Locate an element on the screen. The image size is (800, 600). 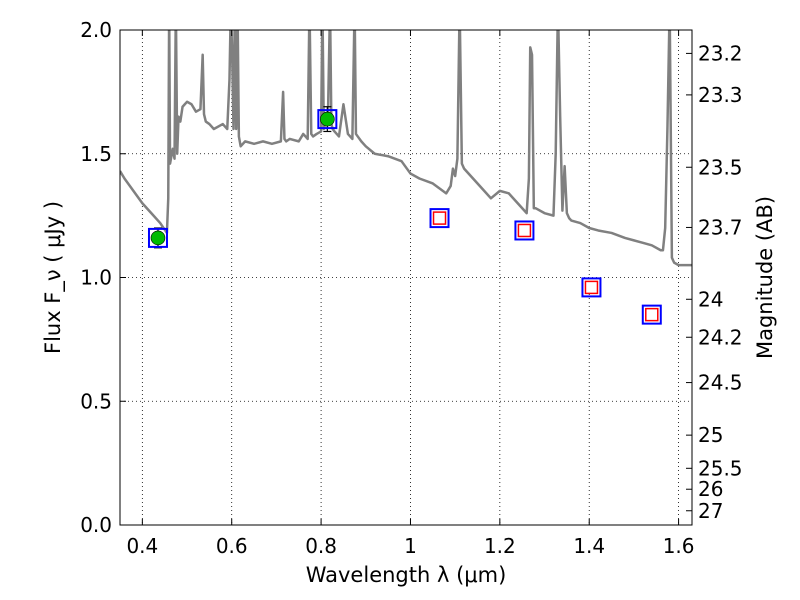
svg-text: 1.2 is located at coordinates (500, 546).